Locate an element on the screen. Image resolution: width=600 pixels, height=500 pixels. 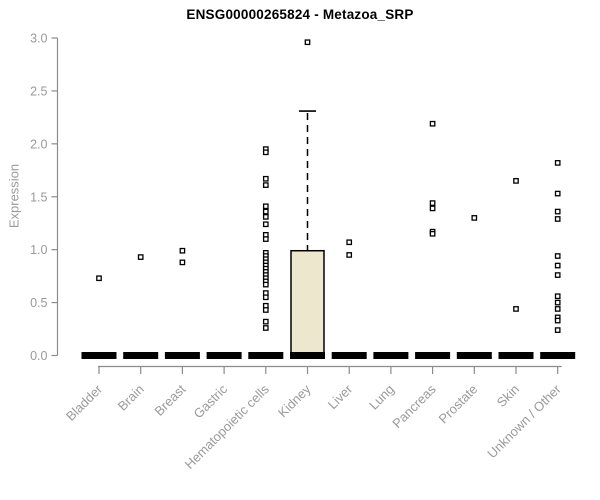
y-tick-label: 0.5 is located at coordinates (38, 303).